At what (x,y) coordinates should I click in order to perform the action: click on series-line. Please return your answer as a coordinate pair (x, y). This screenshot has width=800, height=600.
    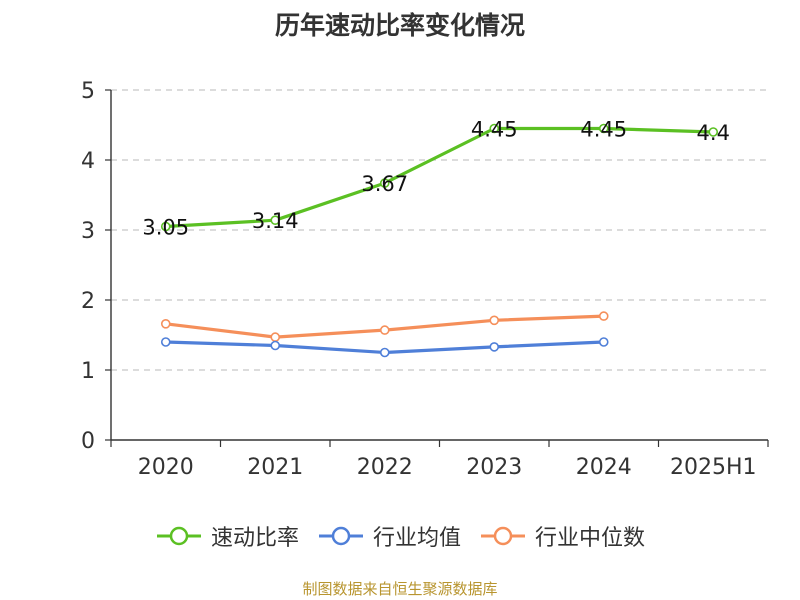
    Looking at the image, I should click on (439, 177).